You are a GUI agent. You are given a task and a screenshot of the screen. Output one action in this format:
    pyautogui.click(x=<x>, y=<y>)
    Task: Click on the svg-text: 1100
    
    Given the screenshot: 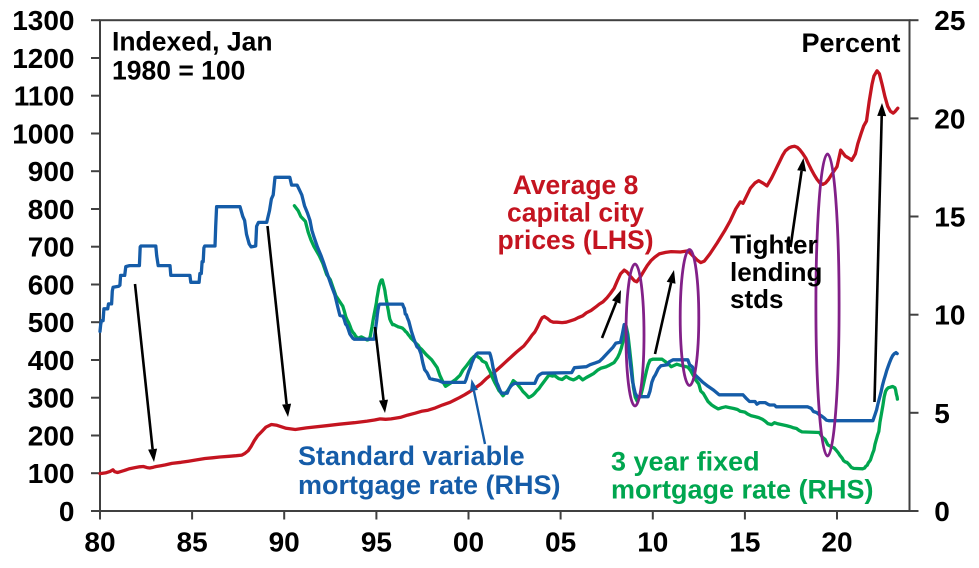 What is the action you would take?
    pyautogui.click(x=44, y=96)
    